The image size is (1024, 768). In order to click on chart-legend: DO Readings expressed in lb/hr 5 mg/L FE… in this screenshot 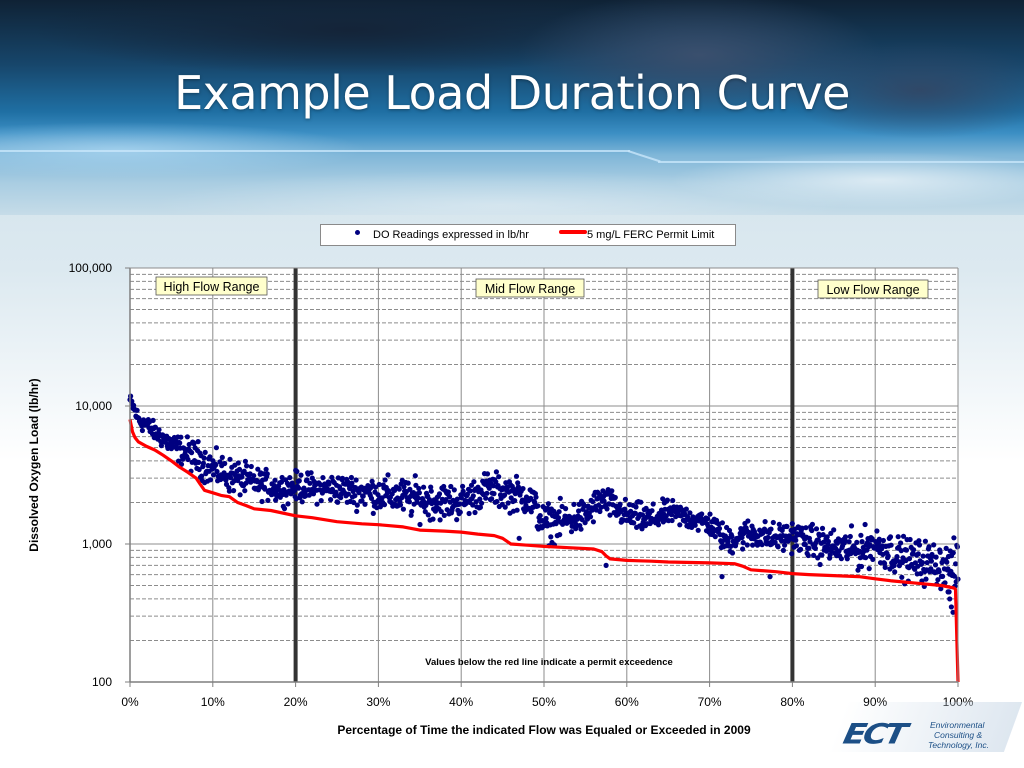, I will do `click(528, 235)`.